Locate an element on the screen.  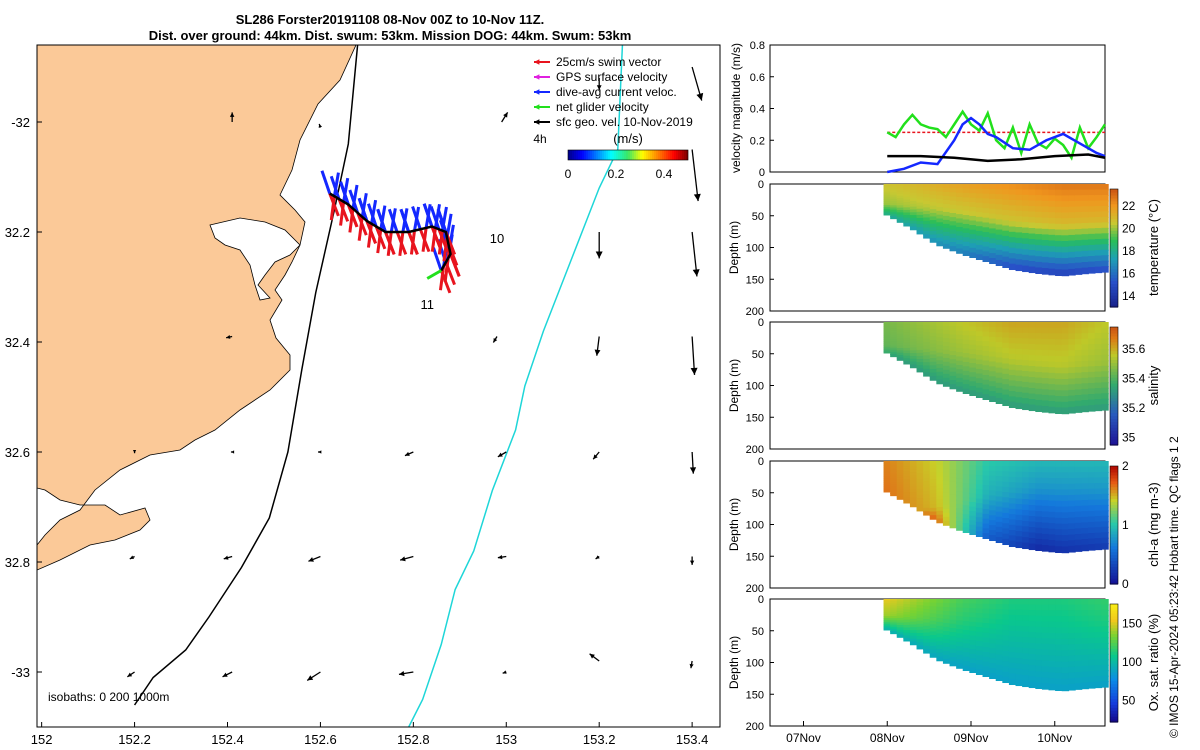
section-y-tick-label: 0 is located at coordinates (761, 185).